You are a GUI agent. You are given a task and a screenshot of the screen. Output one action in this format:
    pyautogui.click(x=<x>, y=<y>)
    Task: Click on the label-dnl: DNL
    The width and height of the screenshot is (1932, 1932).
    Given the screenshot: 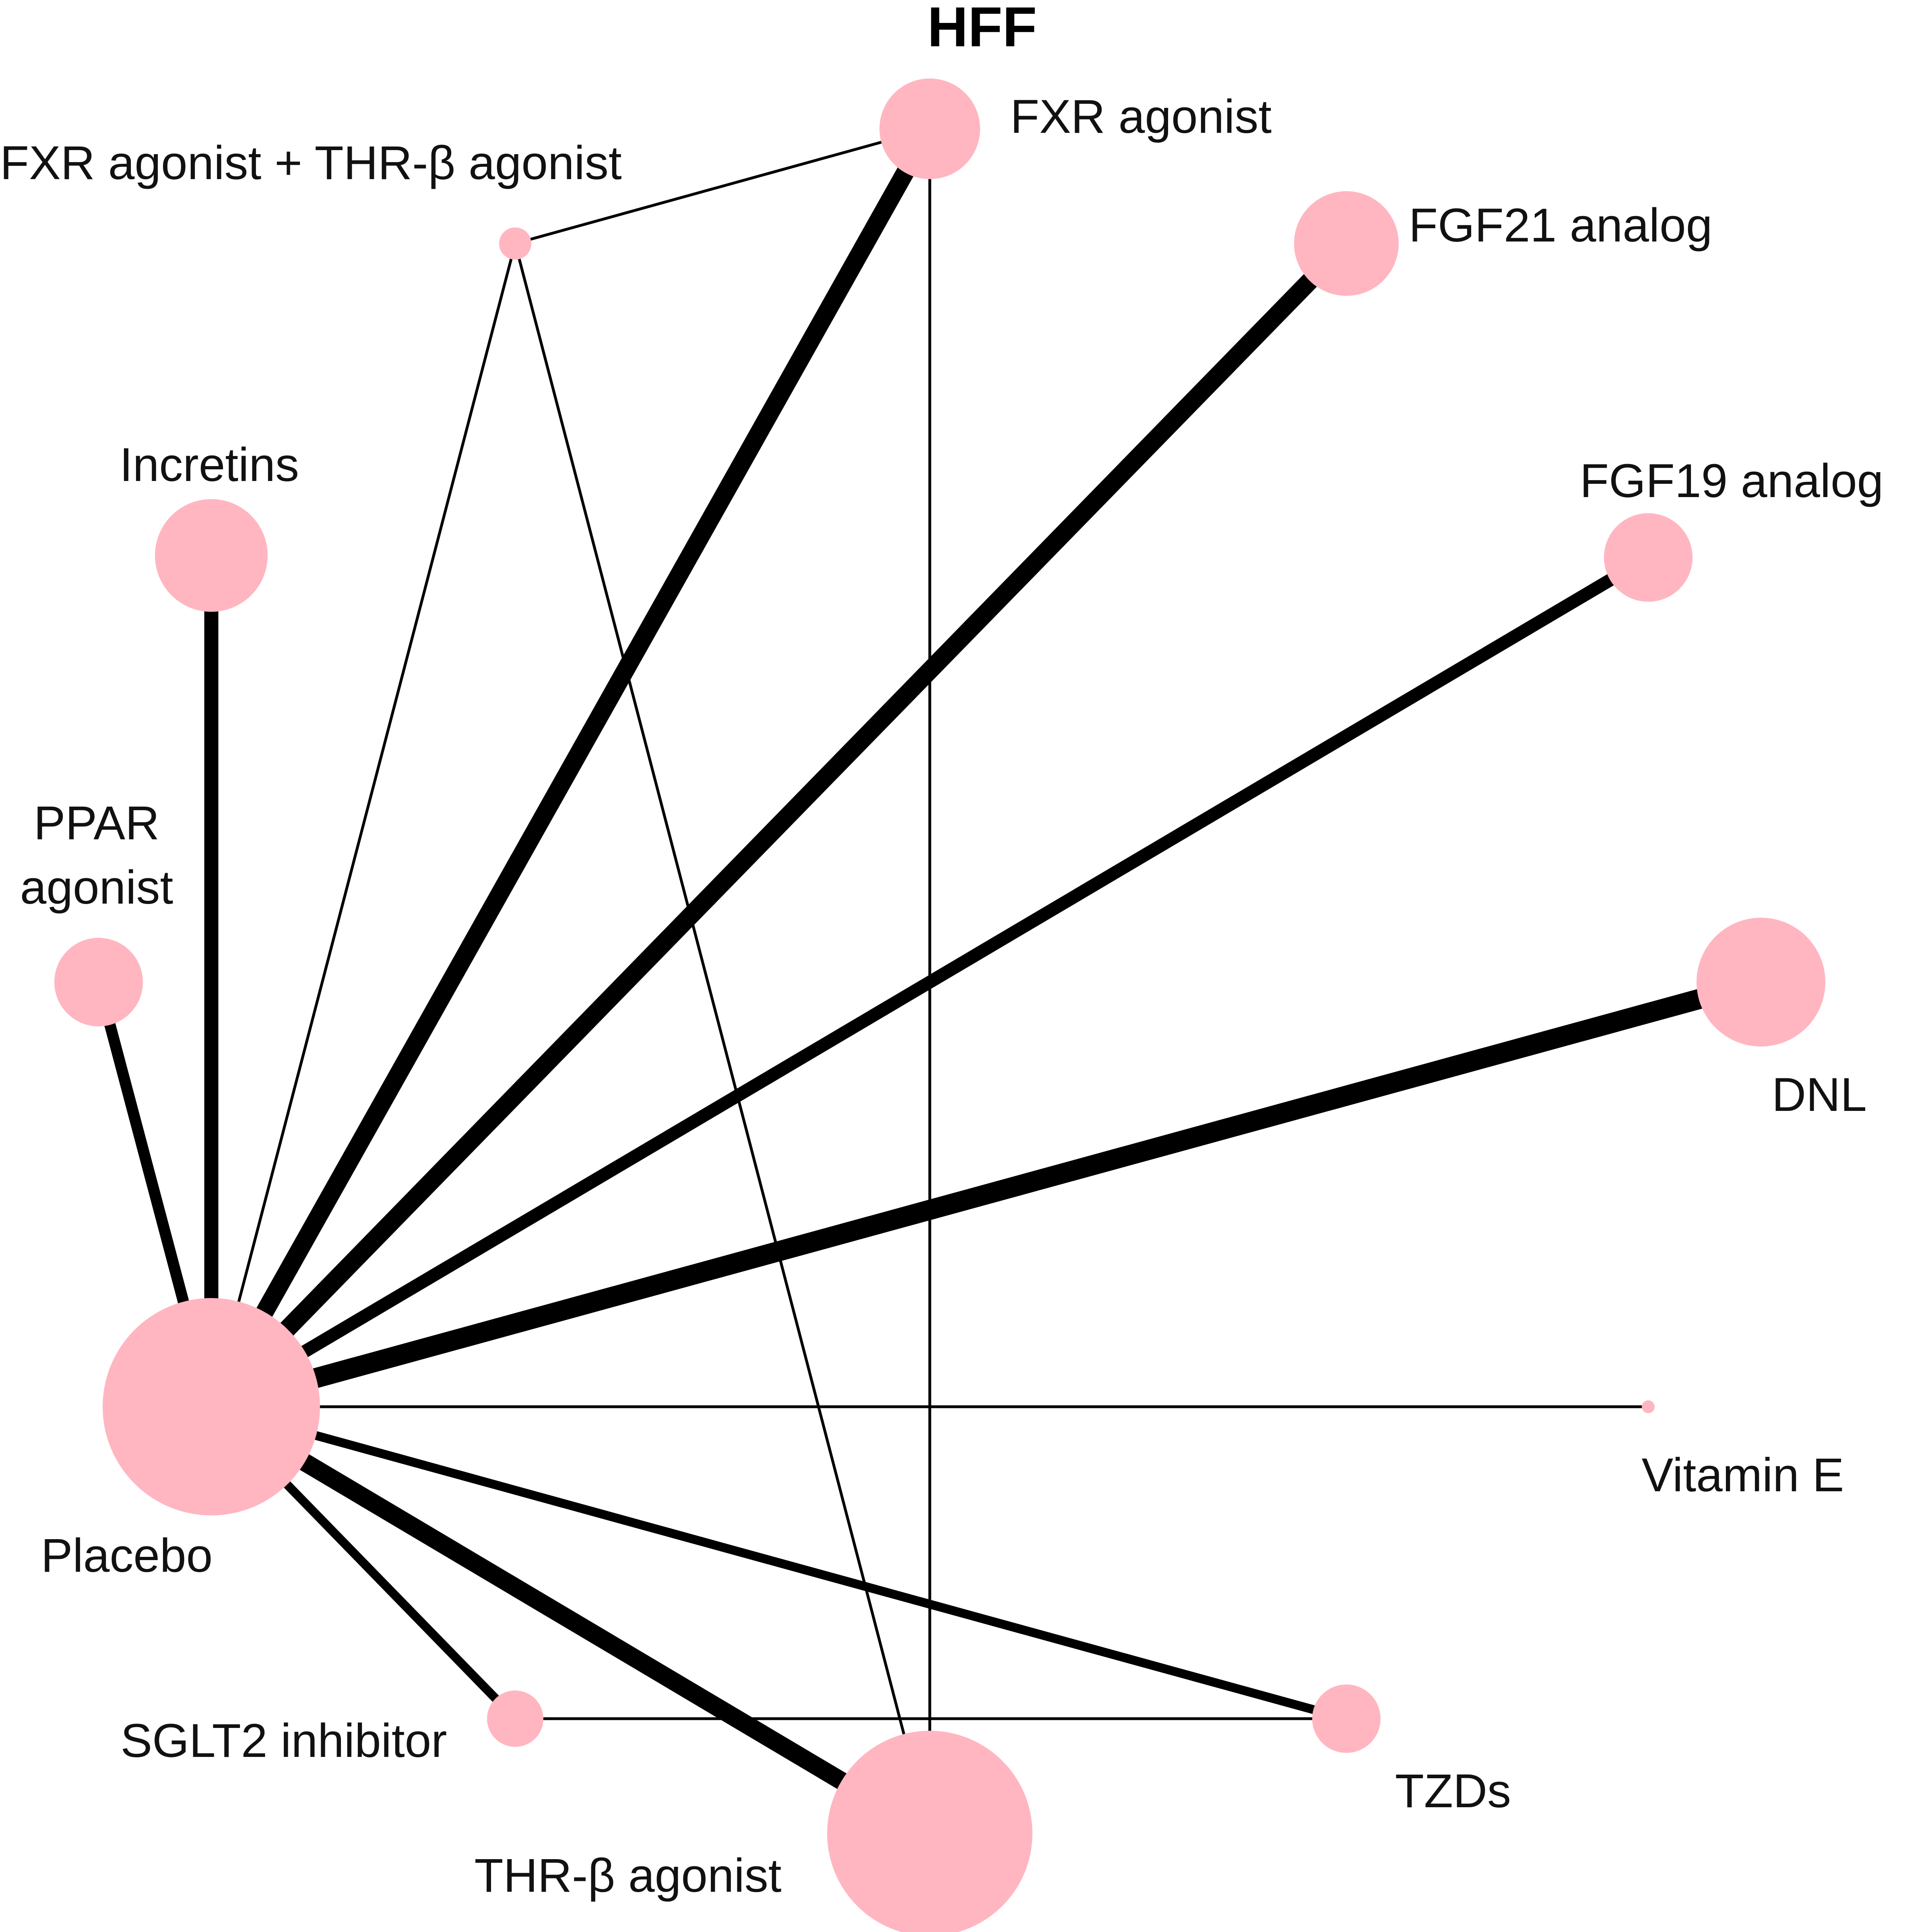 What is the action you would take?
    pyautogui.click(x=1819, y=1094)
    